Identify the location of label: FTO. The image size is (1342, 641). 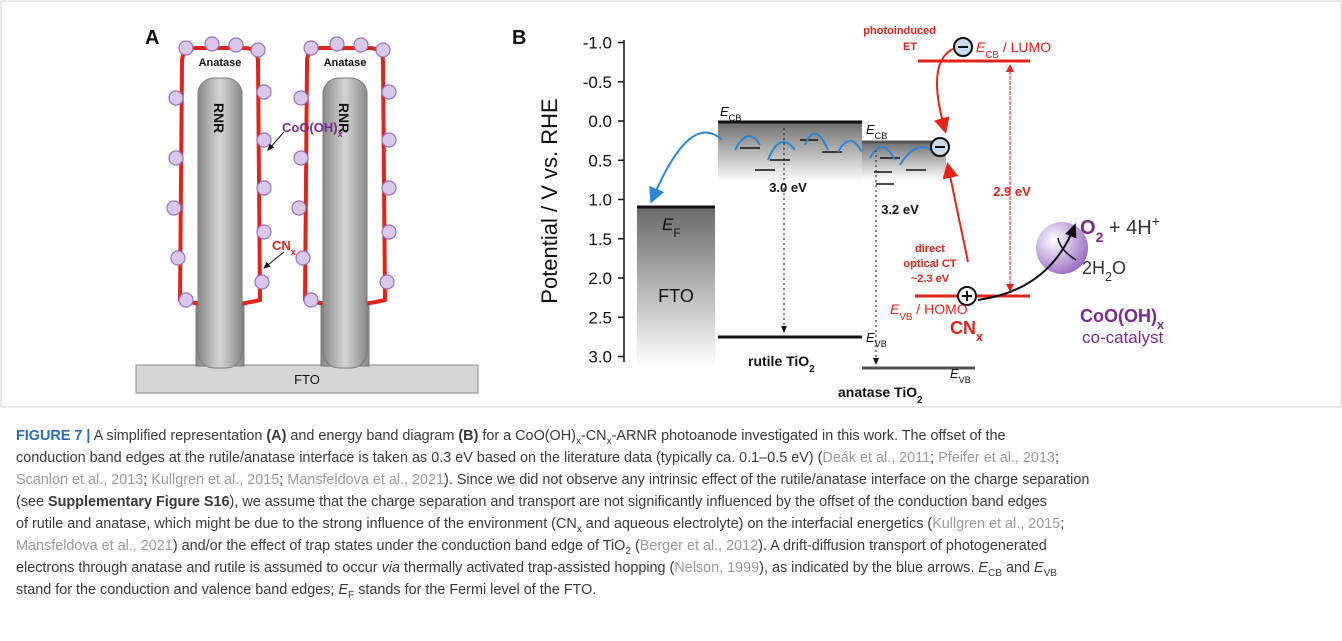
(307, 379).